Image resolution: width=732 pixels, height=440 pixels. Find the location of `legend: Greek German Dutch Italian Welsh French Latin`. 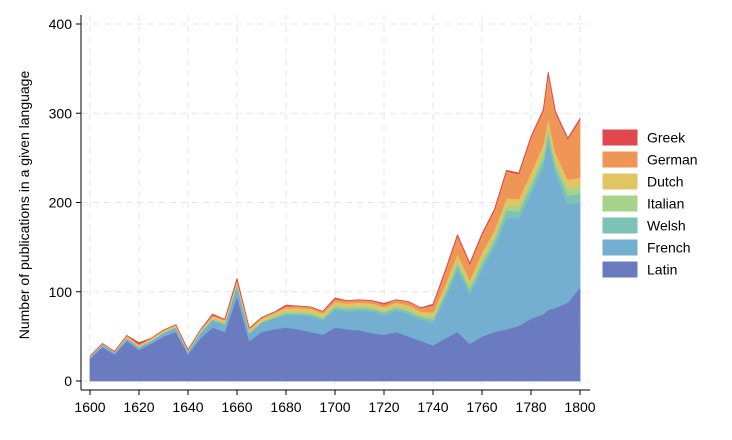

legend: Greek German Dutch Italian Welsh French Latin is located at coordinates (650, 203).